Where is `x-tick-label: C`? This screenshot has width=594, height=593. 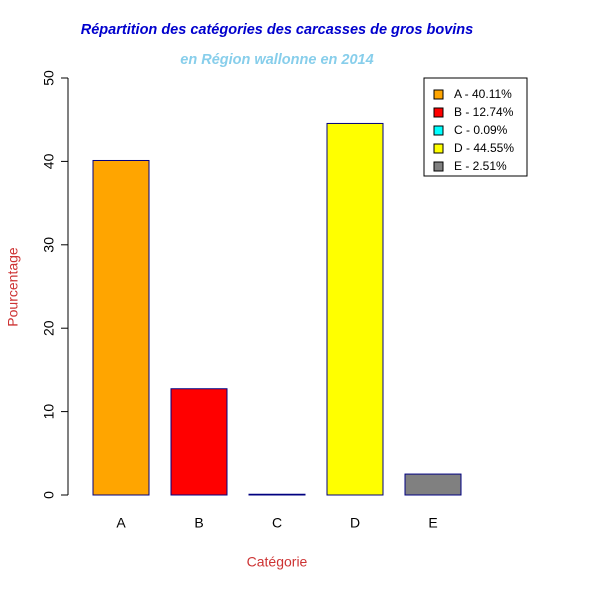
x-tick-label: C is located at coordinates (277, 523).